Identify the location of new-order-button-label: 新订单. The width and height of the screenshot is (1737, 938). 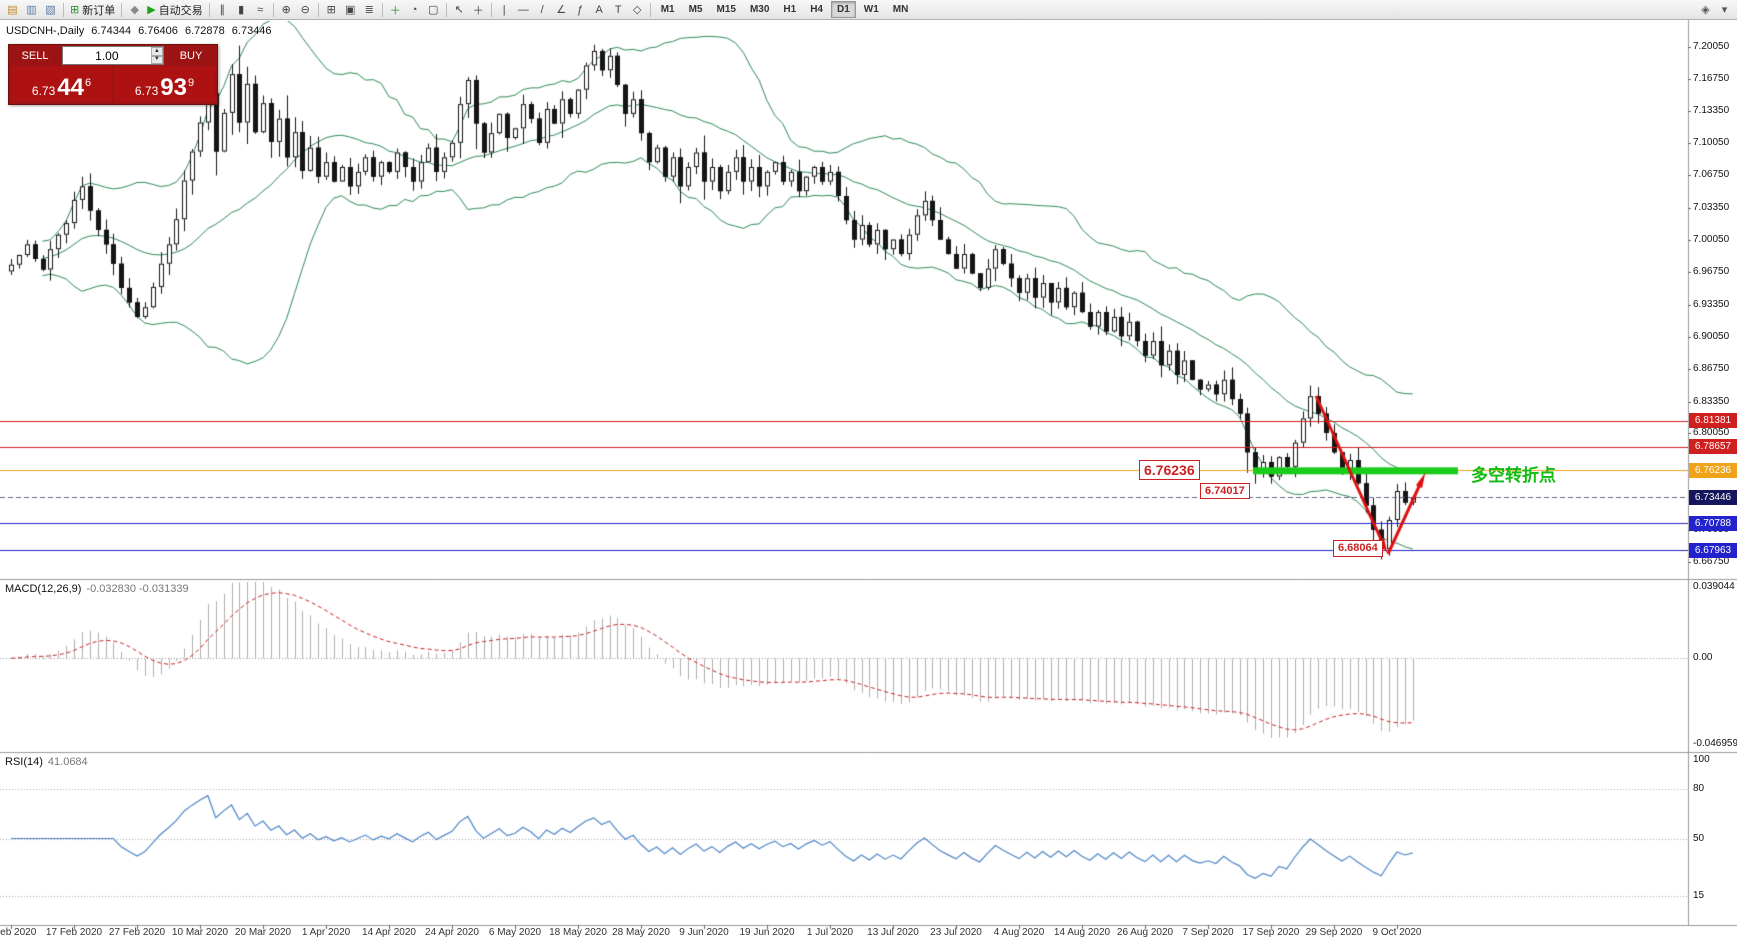
(99, 10).